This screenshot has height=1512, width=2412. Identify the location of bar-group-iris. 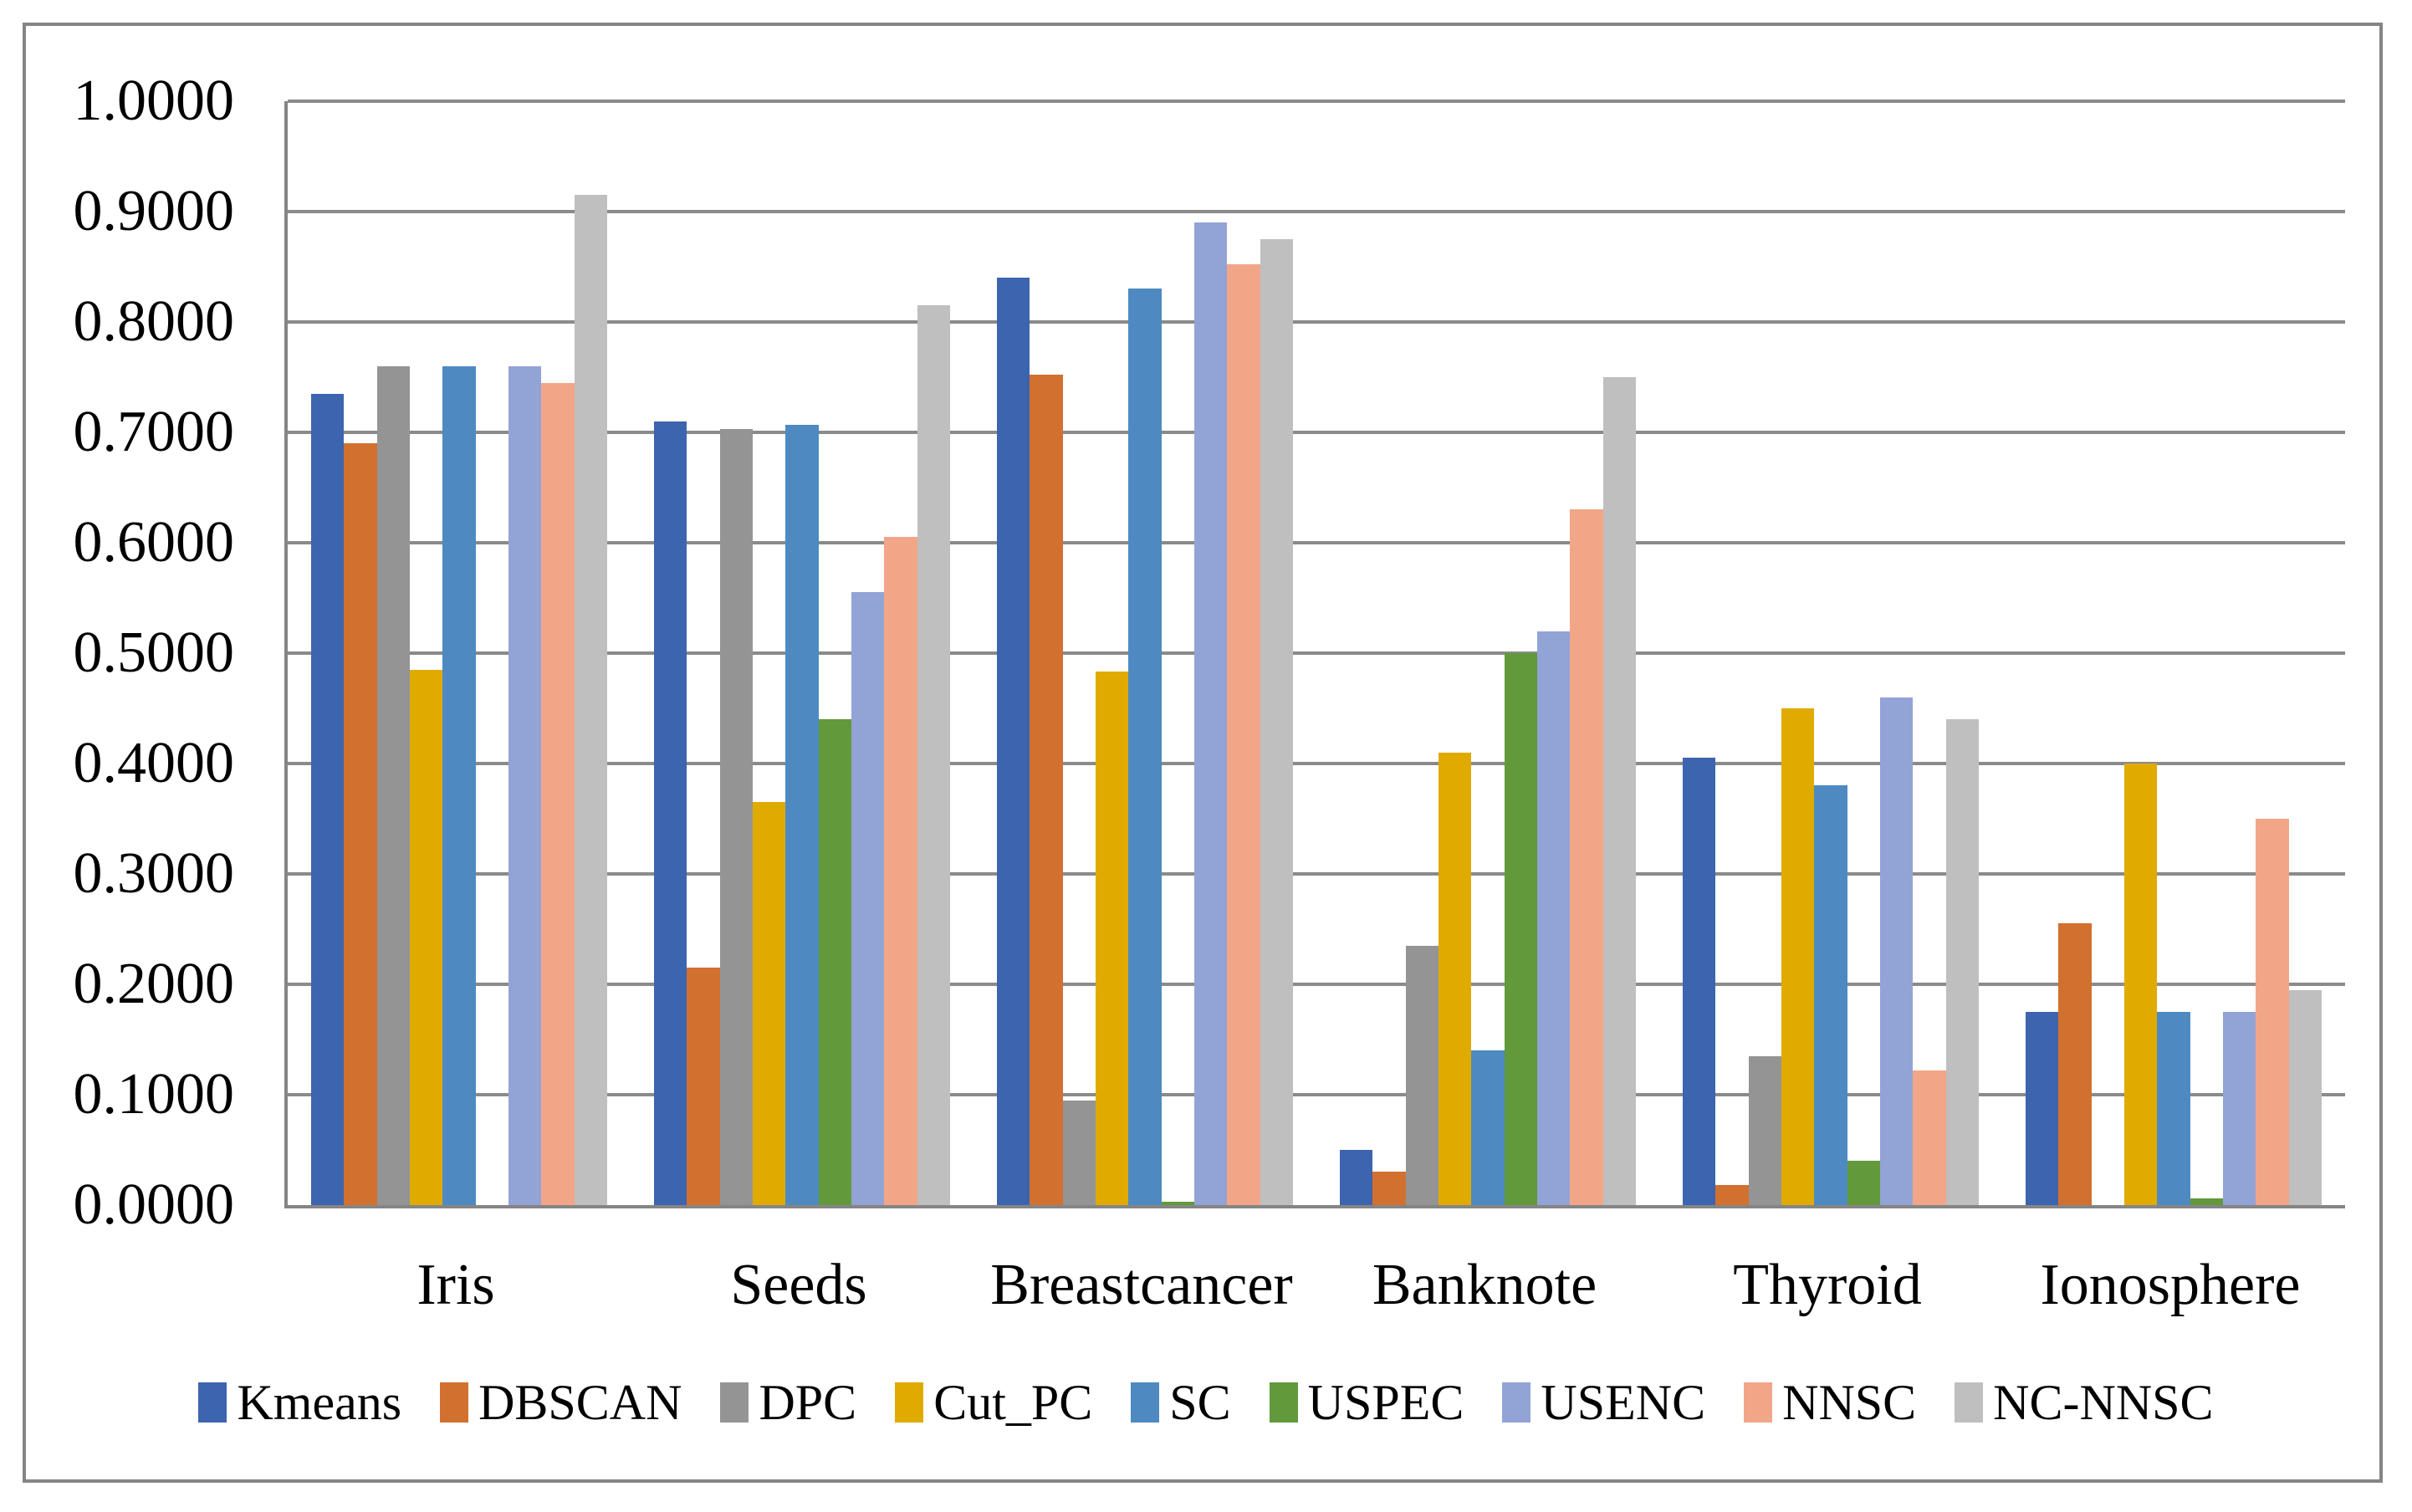
(459, 653).